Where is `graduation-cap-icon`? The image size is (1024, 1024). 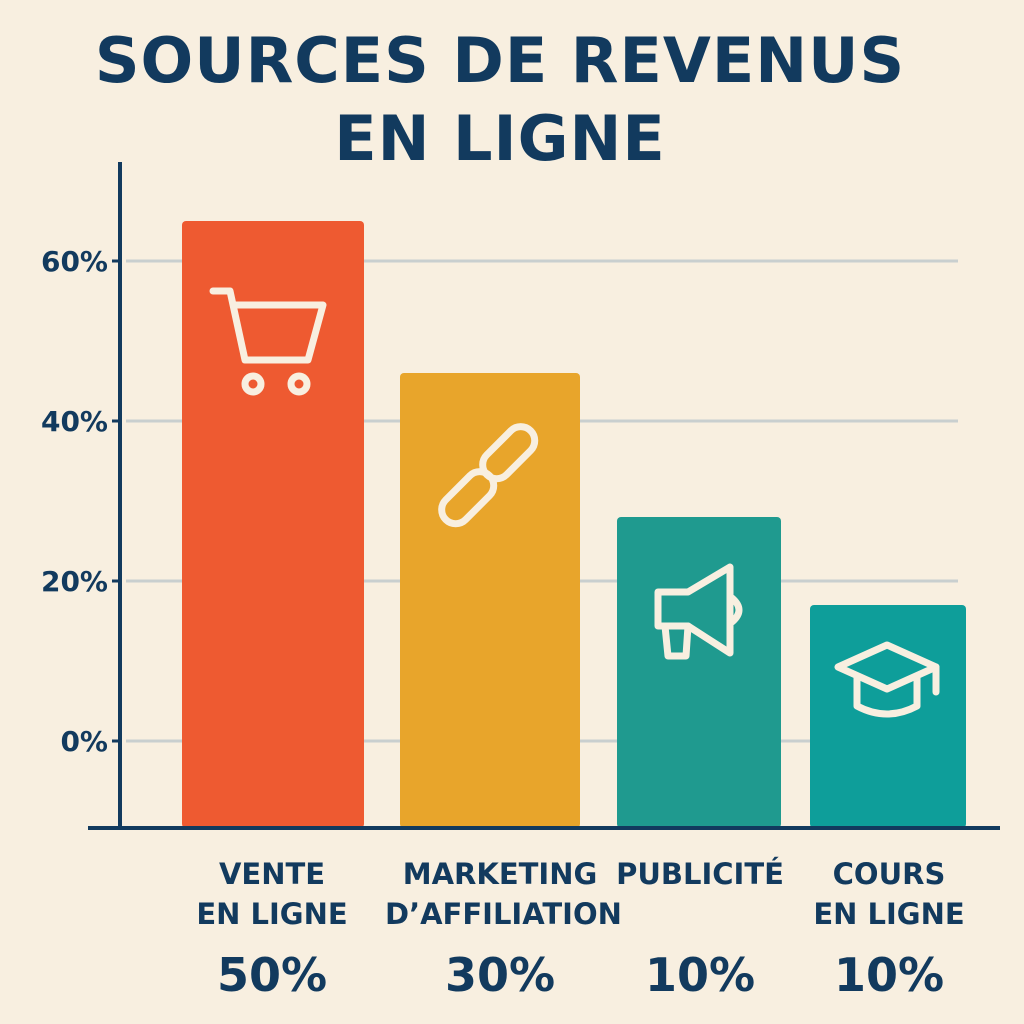 graduation-cap-icon is located at coordinates (887, 679).